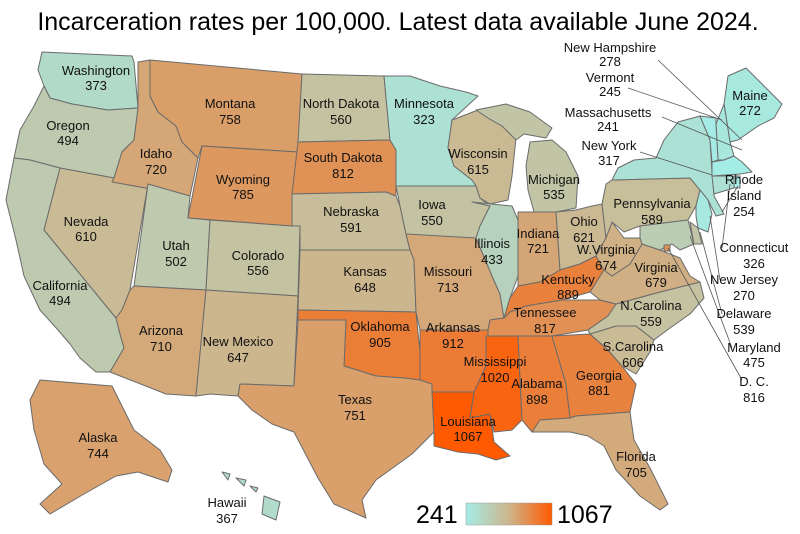 Image resolution: width=800 pixels, height=534 pixels. What do you see at coordinates (554, 194) in the screenshot?
I see `state-value-mi: 535` at bounding box center [554, 194].